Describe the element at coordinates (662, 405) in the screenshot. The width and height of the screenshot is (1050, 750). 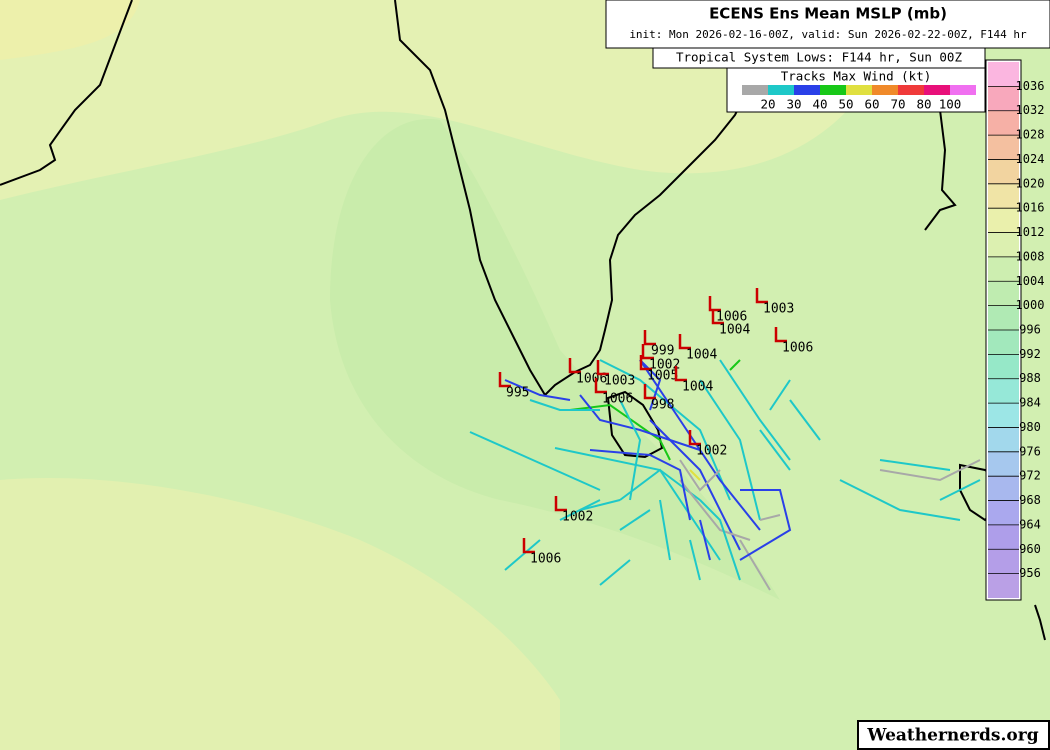
I see `low-label: 998` at that location.